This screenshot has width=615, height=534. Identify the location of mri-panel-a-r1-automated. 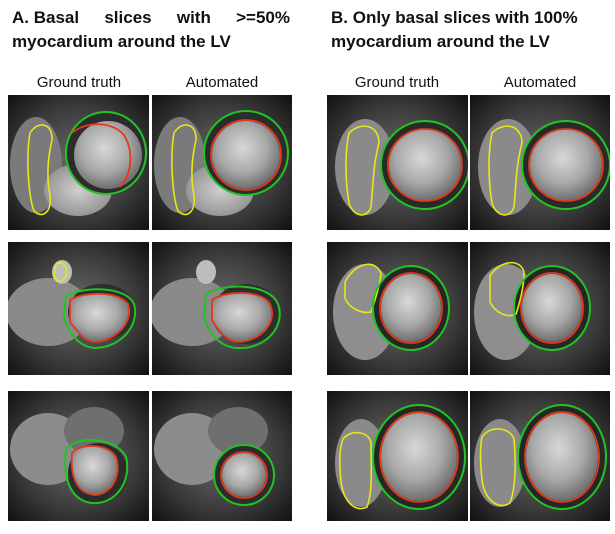
(222, 162).